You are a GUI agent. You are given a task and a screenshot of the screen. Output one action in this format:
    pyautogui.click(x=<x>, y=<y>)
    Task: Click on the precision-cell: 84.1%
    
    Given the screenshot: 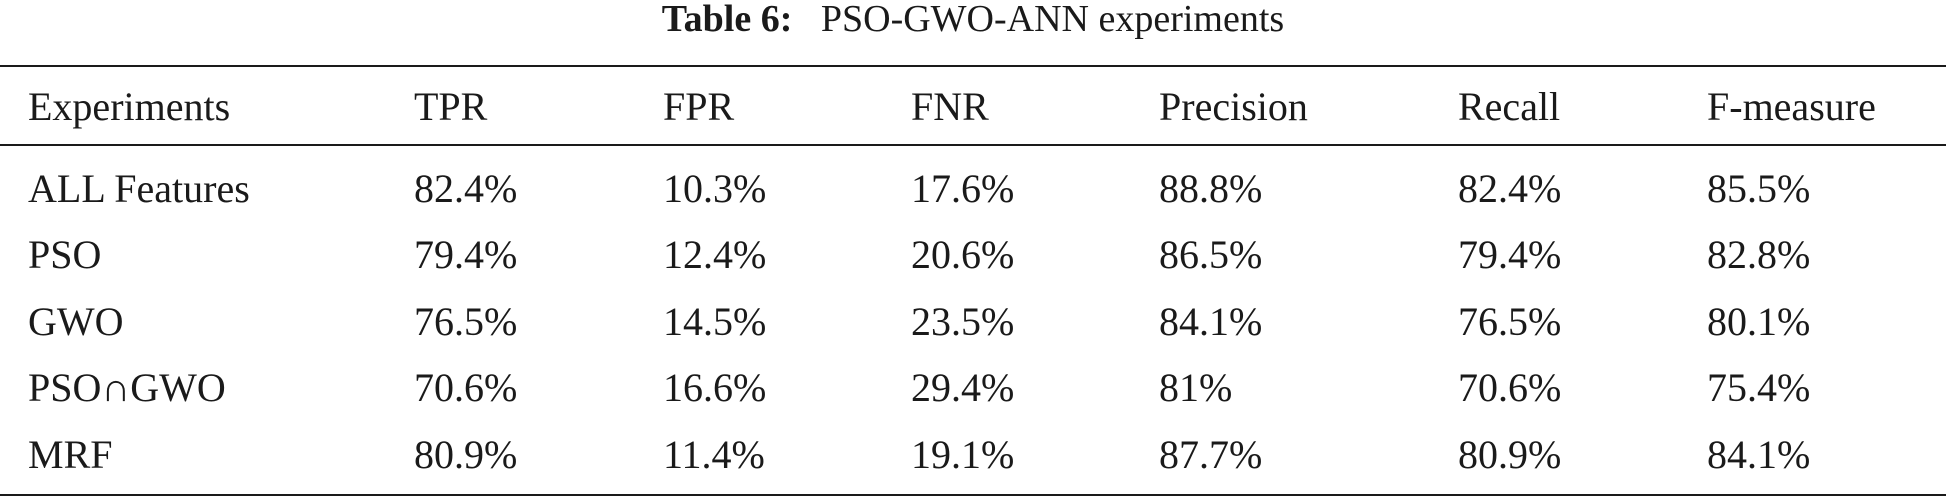 What is the action you would take?
    pyautogui.click(x=1211, y=321)
    